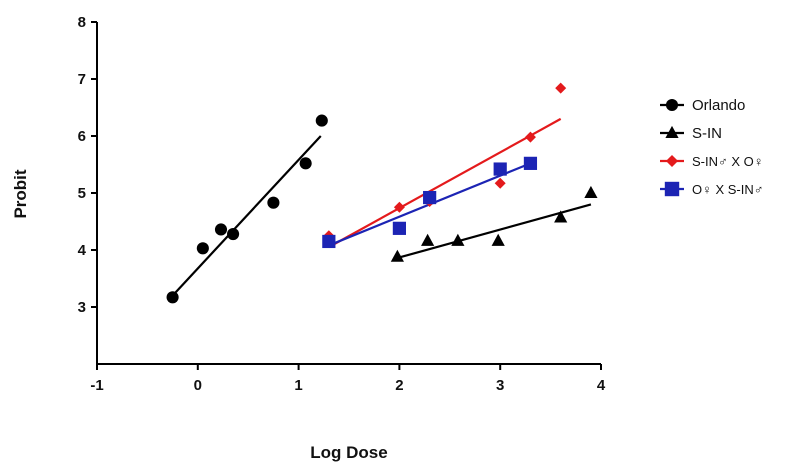 The width and height of the screenshot is (799, 468). What do you see at coordinates (82, 136) in the screenshot?
I see `y-tick-label: 6` at bounding box center [82, 136].